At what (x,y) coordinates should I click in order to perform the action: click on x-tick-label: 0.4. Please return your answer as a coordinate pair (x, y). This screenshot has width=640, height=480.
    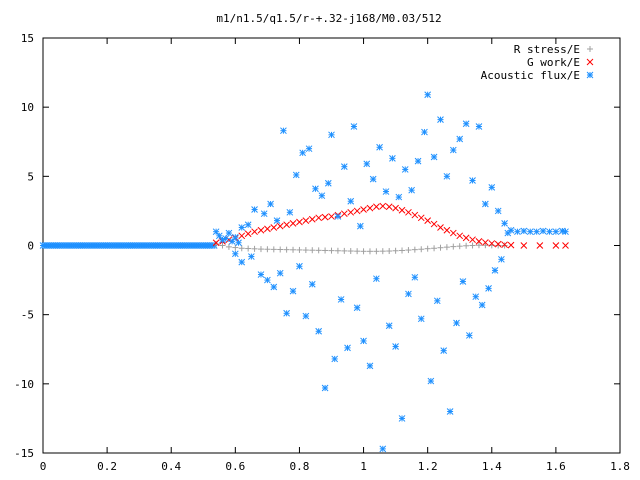
    Looking at the image, I should click on (171, 466).